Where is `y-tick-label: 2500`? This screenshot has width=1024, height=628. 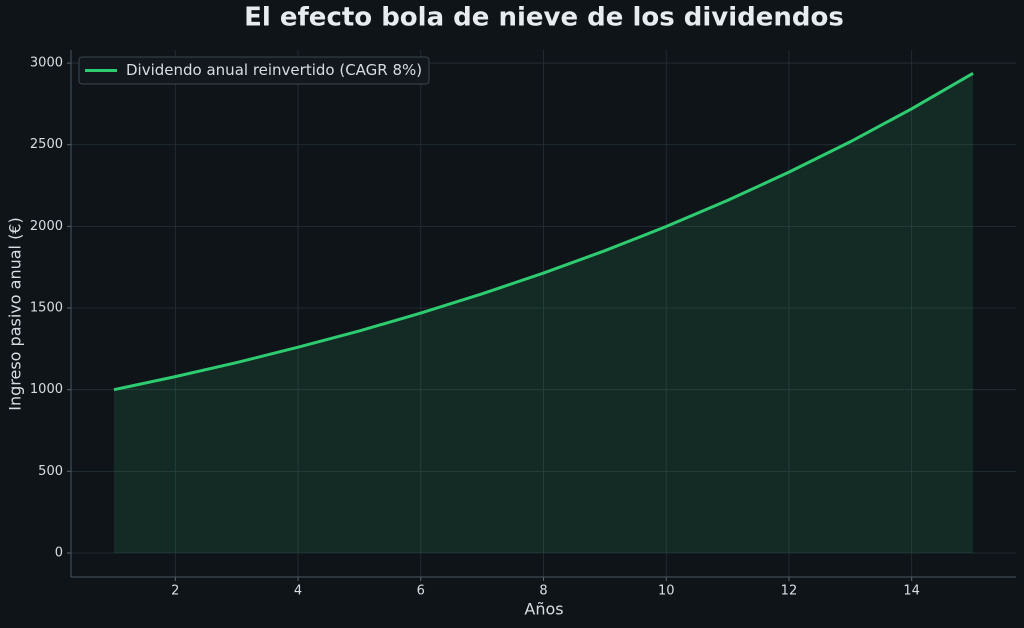
y-tick-label: 2500 is located at coordinates (46, 144).